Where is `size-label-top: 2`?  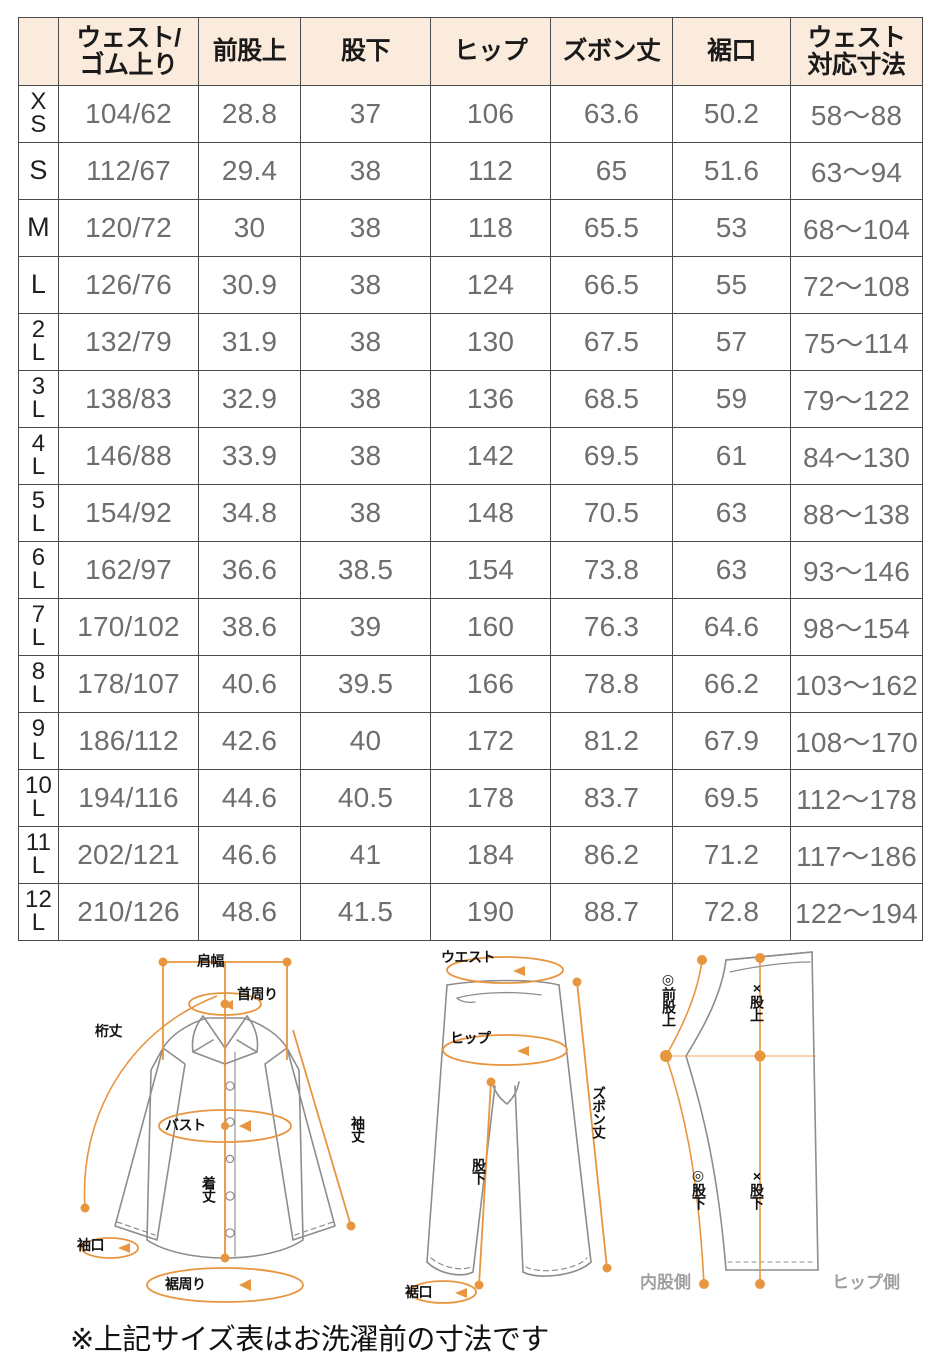 size-label-top: 2 is located at coordinates (38, 330).